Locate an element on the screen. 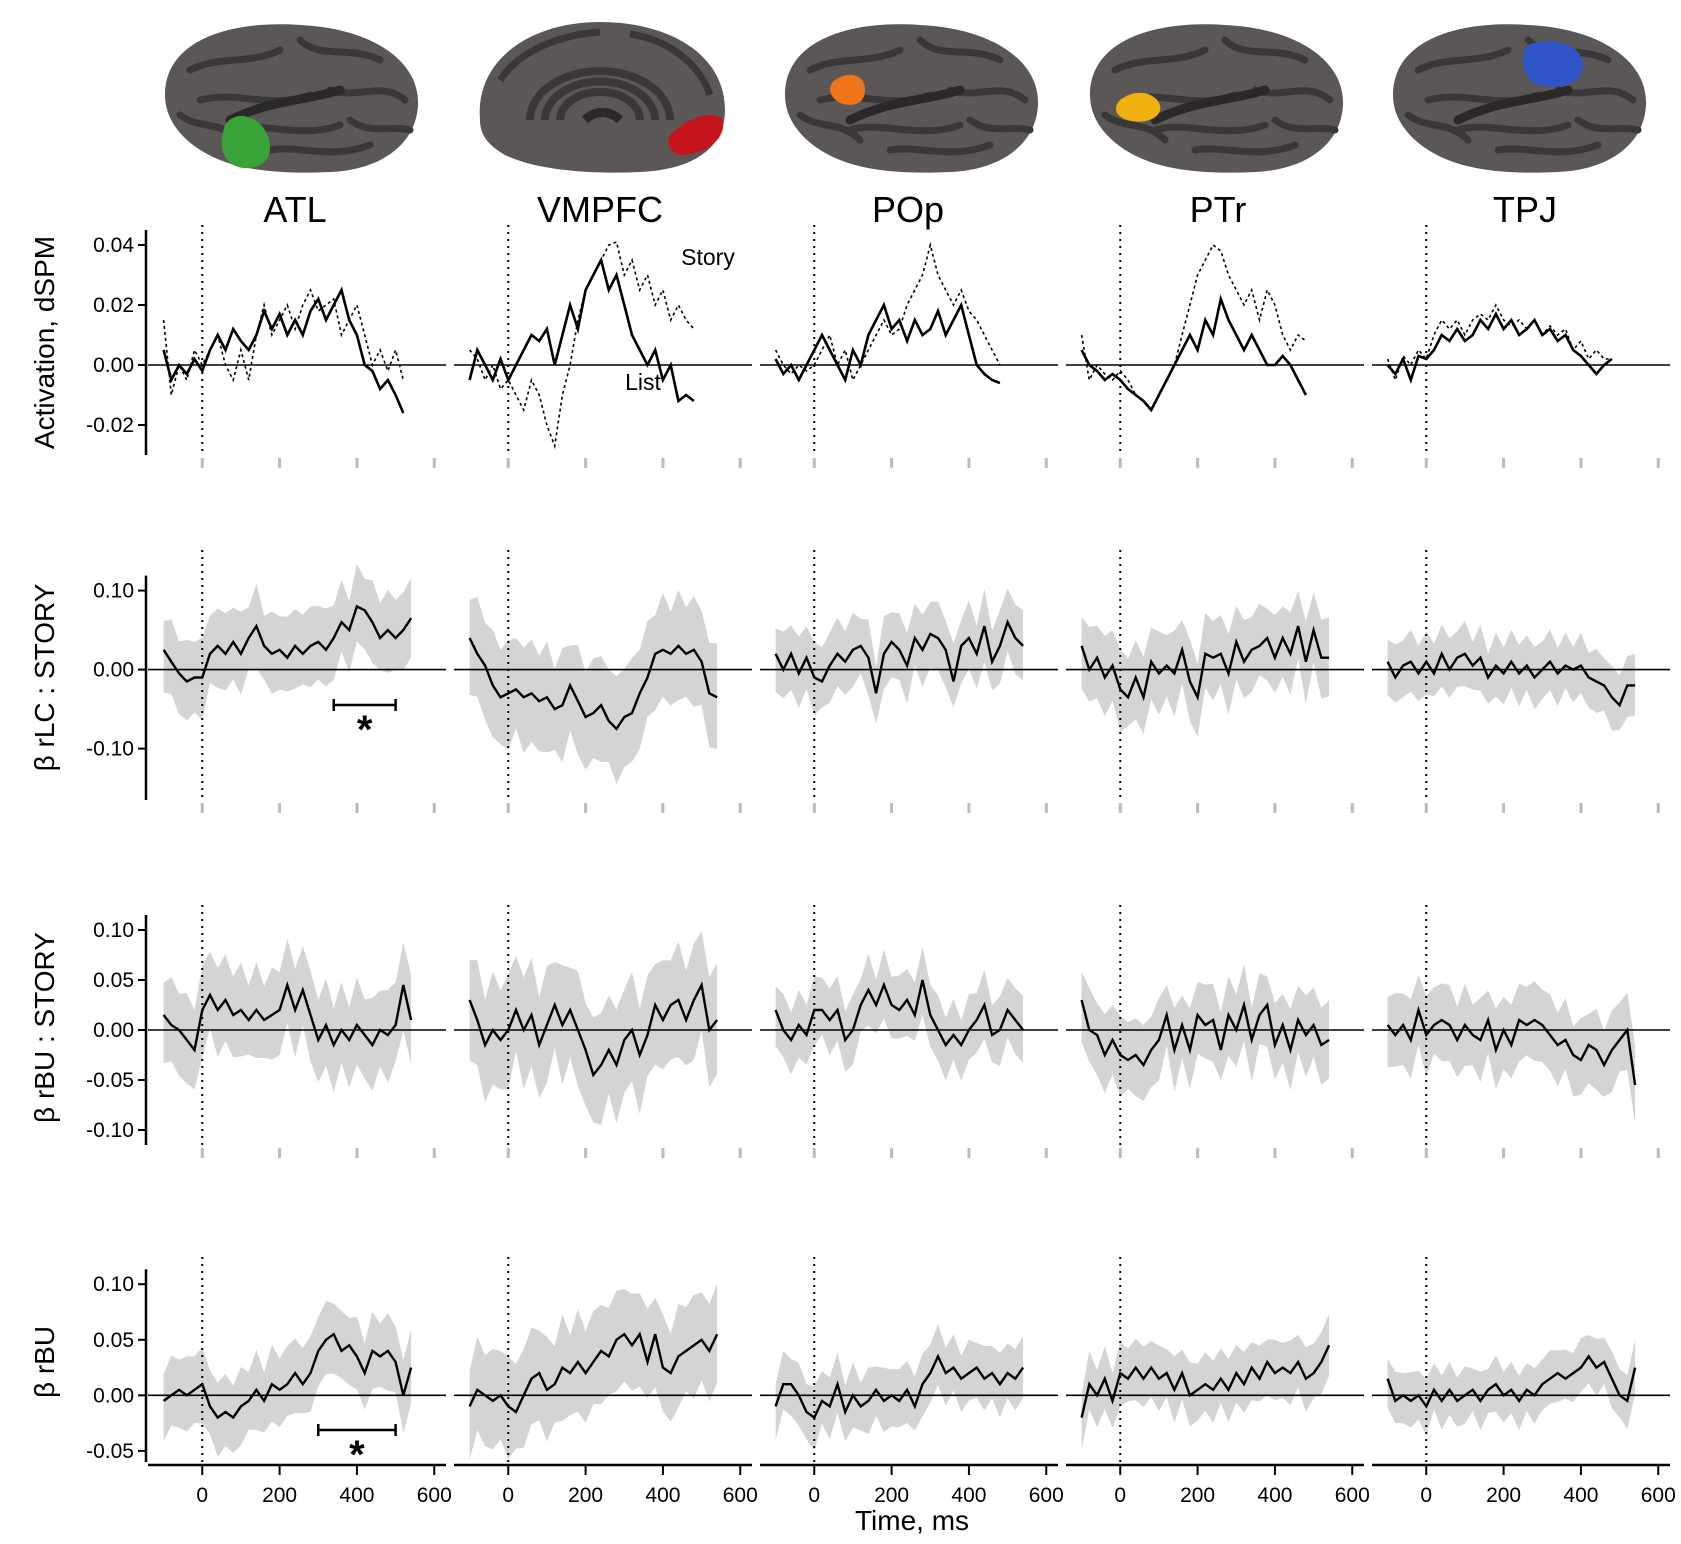 The image size is (1681, 1544). list-line-tpj is located at coordinates (1499, 347).